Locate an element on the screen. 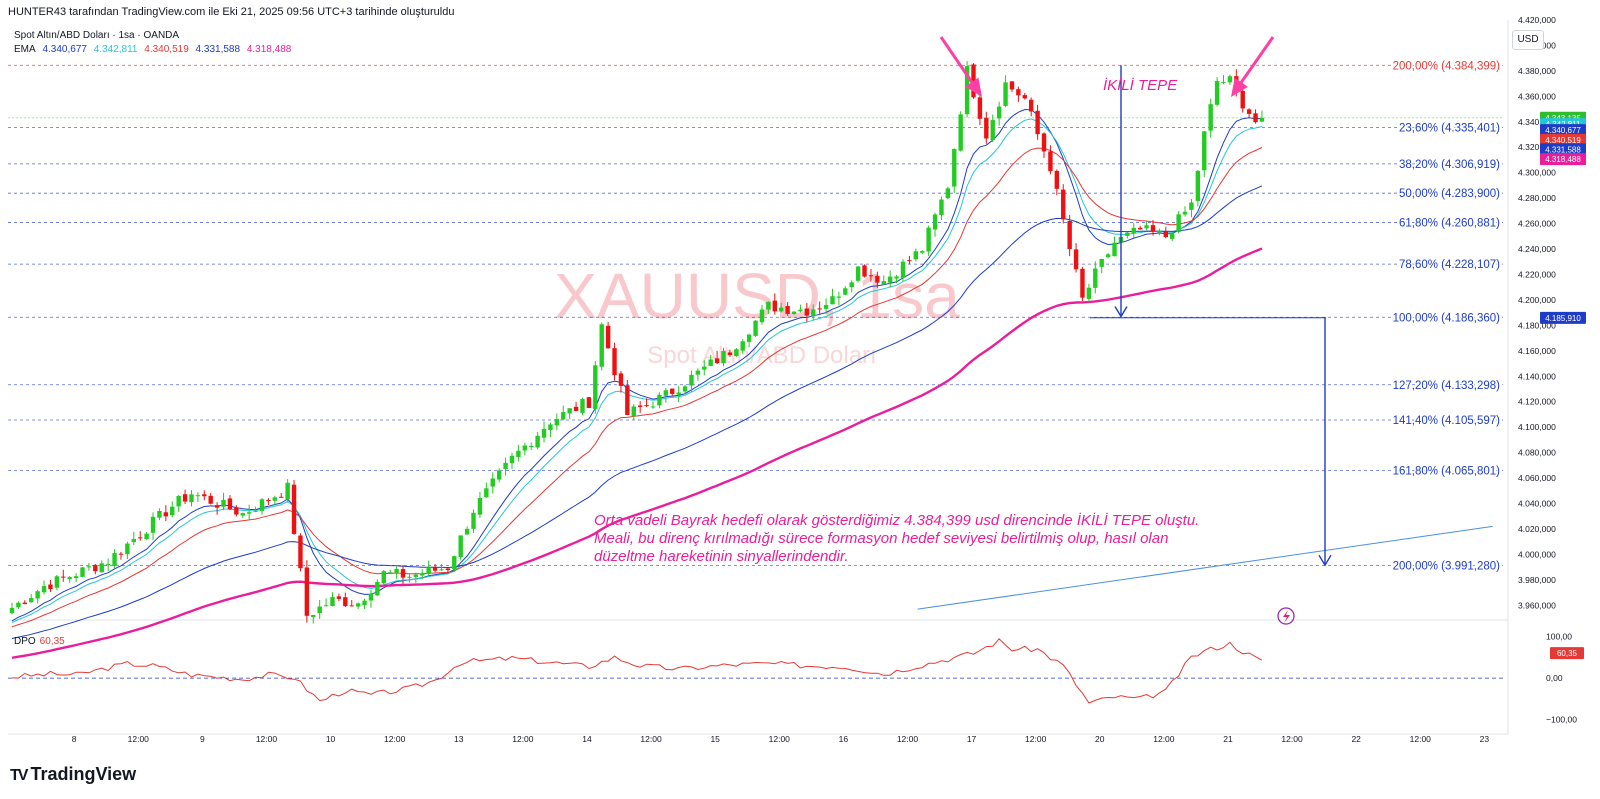  y-tick-label: 4.140,000 is located at coordinates (1537, 376).